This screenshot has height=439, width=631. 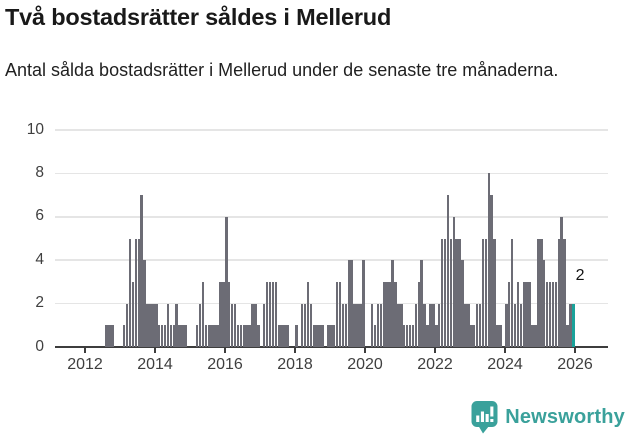 I want to click on y-axis-tick-label: 8, so click(x=39, y=172).